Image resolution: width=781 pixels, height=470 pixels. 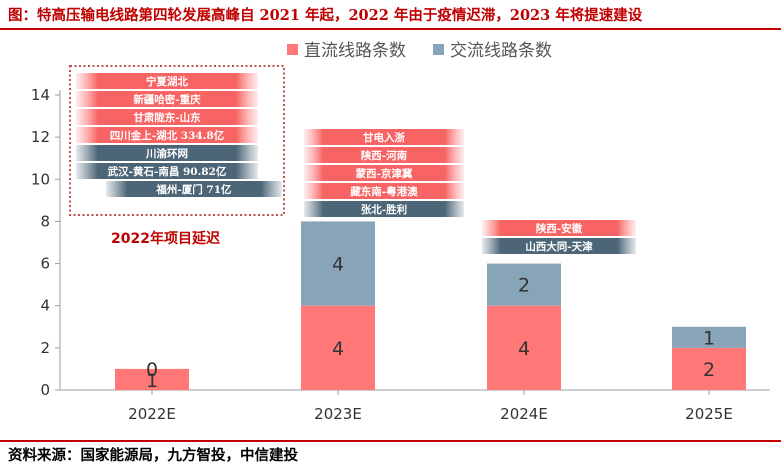 I want to click on data-label-dc: 1, so click(x=152, y=381).